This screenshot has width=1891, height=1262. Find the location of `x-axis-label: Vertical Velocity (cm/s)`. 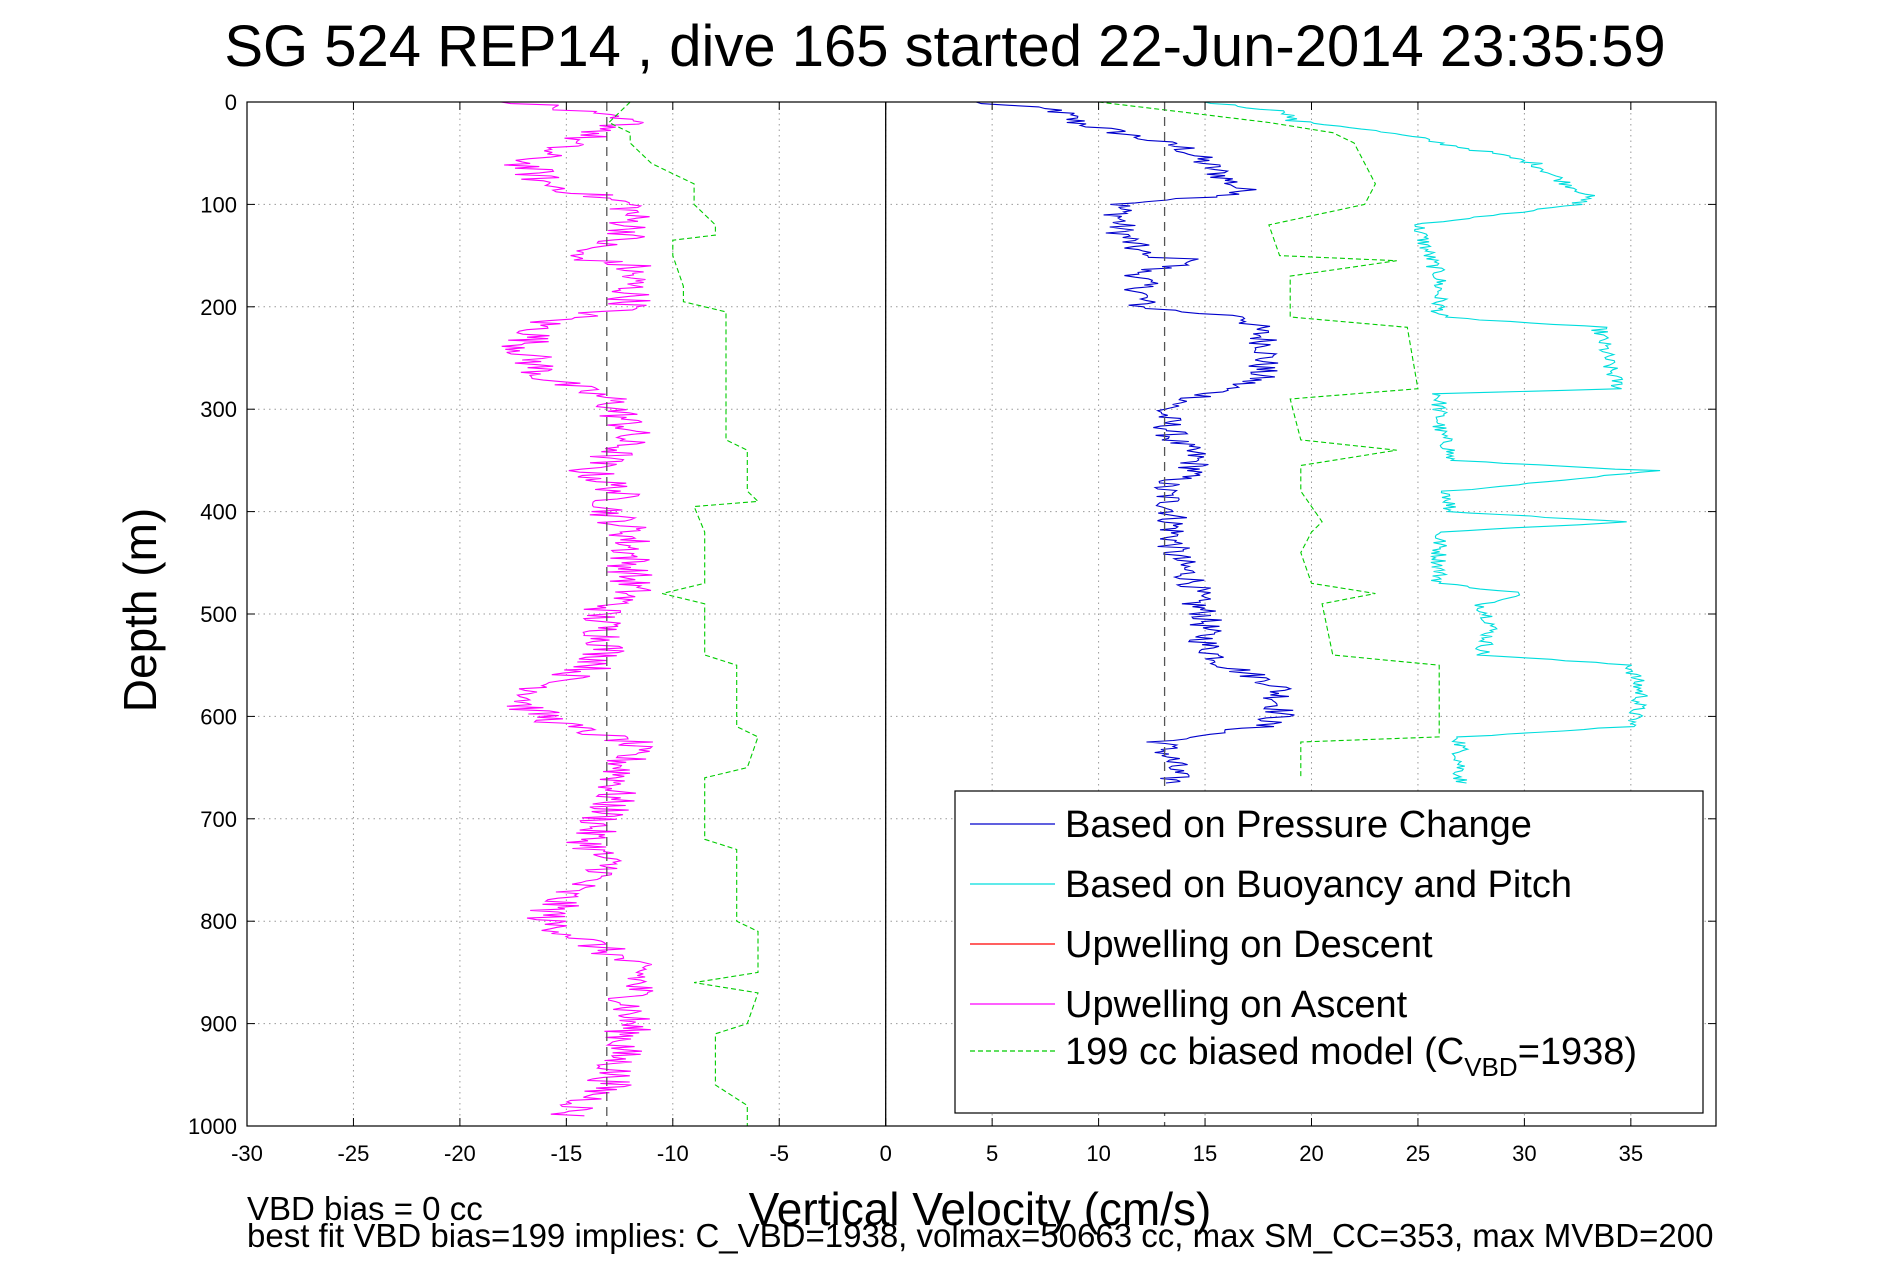

x-axis-label: Vertical Velocity (cm/s) is located at coordinates (980, 1209).